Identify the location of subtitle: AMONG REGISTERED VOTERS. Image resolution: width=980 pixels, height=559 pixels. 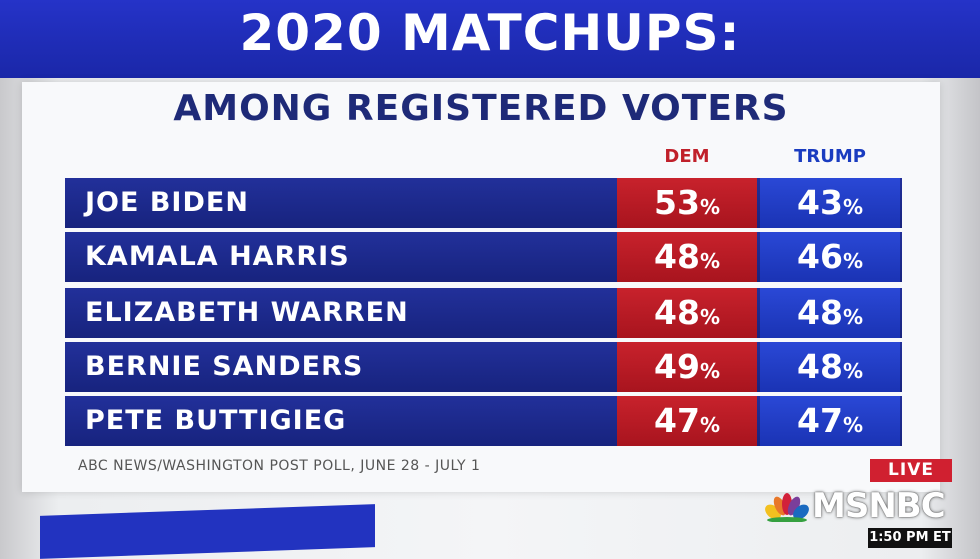
(481, 108).